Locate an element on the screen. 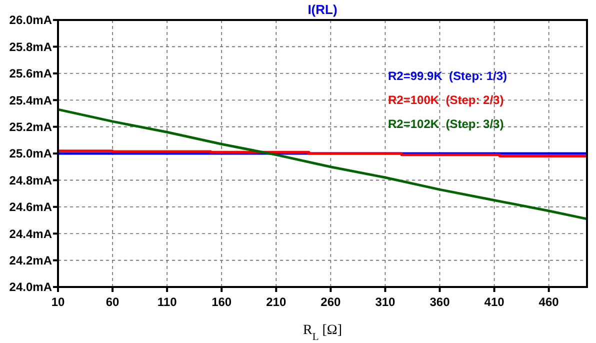  text: R2=99.9K (Step: 1/3) is located at coordinates (448, 76).